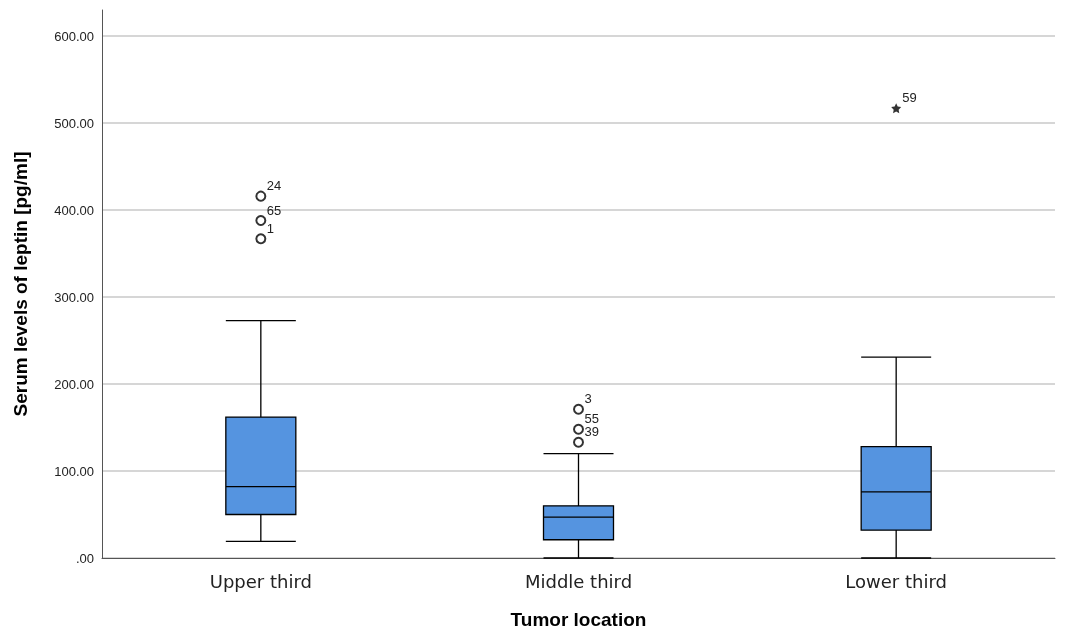 The image size is (1070, 634). Describe the element at coordinates (274, 210) in the screenshot. I see `annotation: 65` at that location.